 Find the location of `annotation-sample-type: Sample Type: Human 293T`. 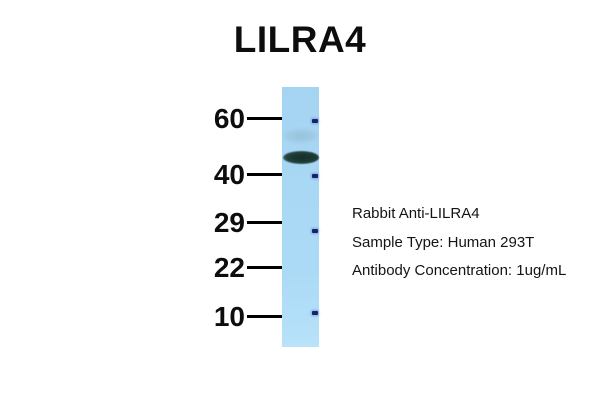

annotation-sample-type: Sample Type: Human 293T is located at coordinates (443, 242).